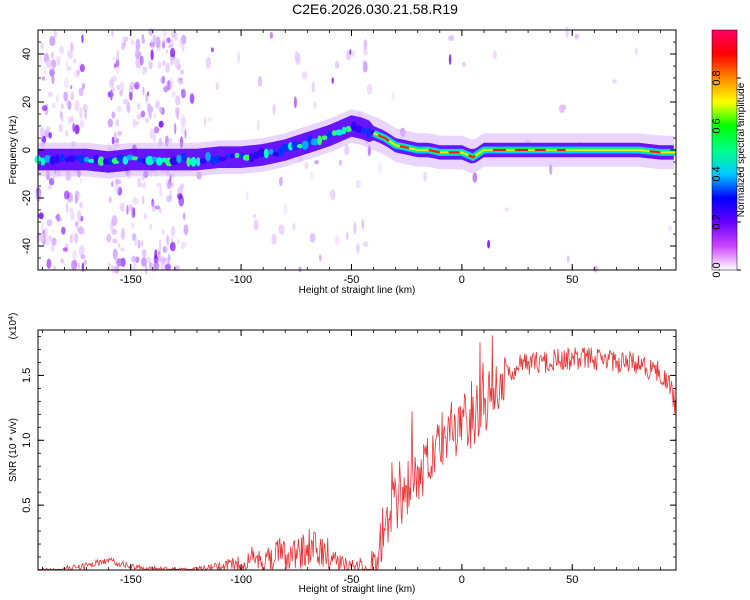 This screenshot has width=750, height=600. I want to click on spectrogram-y-tick-label: -20, so click(27, 198).